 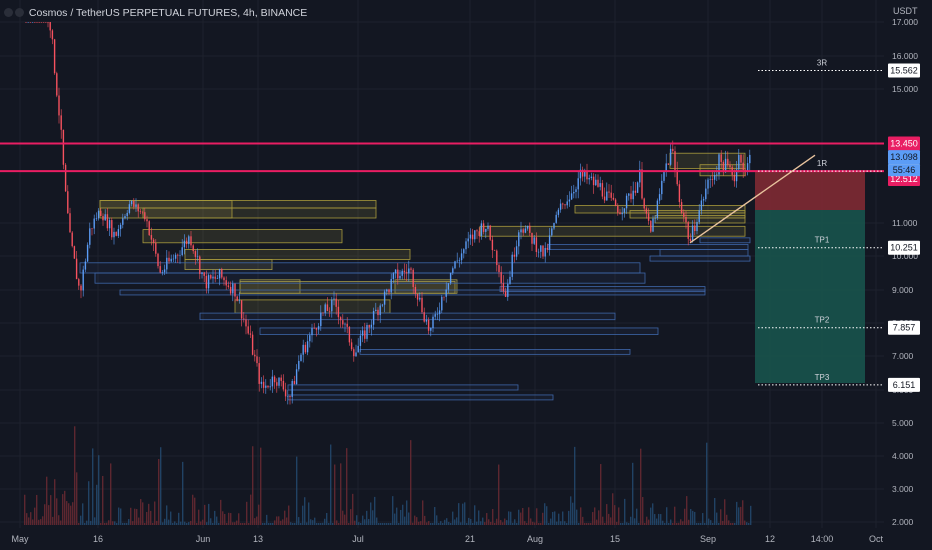 I want to click on price-tick-label: 5.000, so click(x=903, y=423).